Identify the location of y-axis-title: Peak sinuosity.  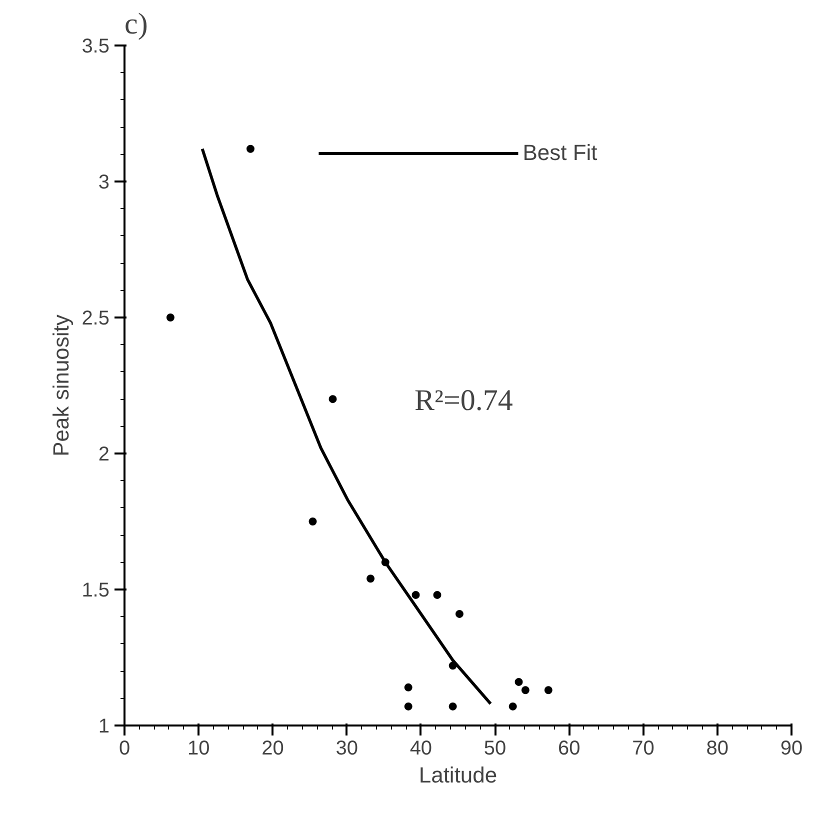
(61, 385).